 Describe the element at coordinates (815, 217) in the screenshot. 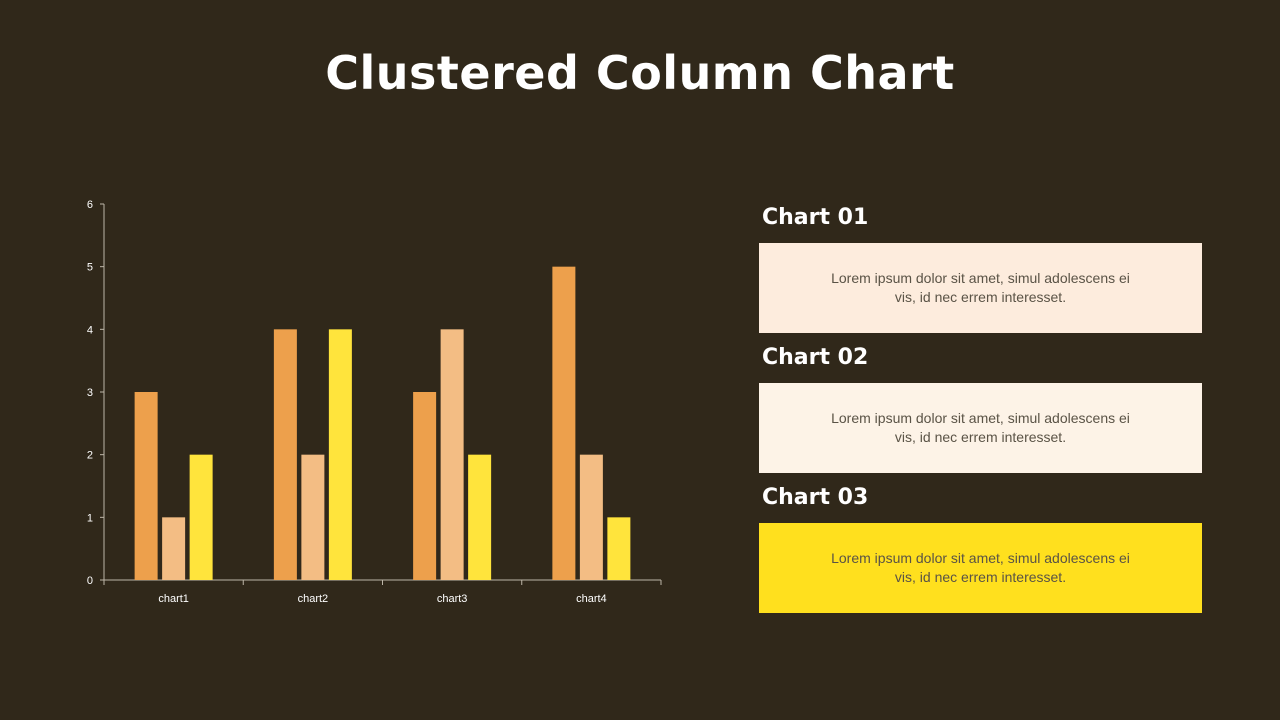

I see `card-title-1: Chart 01` at that location.